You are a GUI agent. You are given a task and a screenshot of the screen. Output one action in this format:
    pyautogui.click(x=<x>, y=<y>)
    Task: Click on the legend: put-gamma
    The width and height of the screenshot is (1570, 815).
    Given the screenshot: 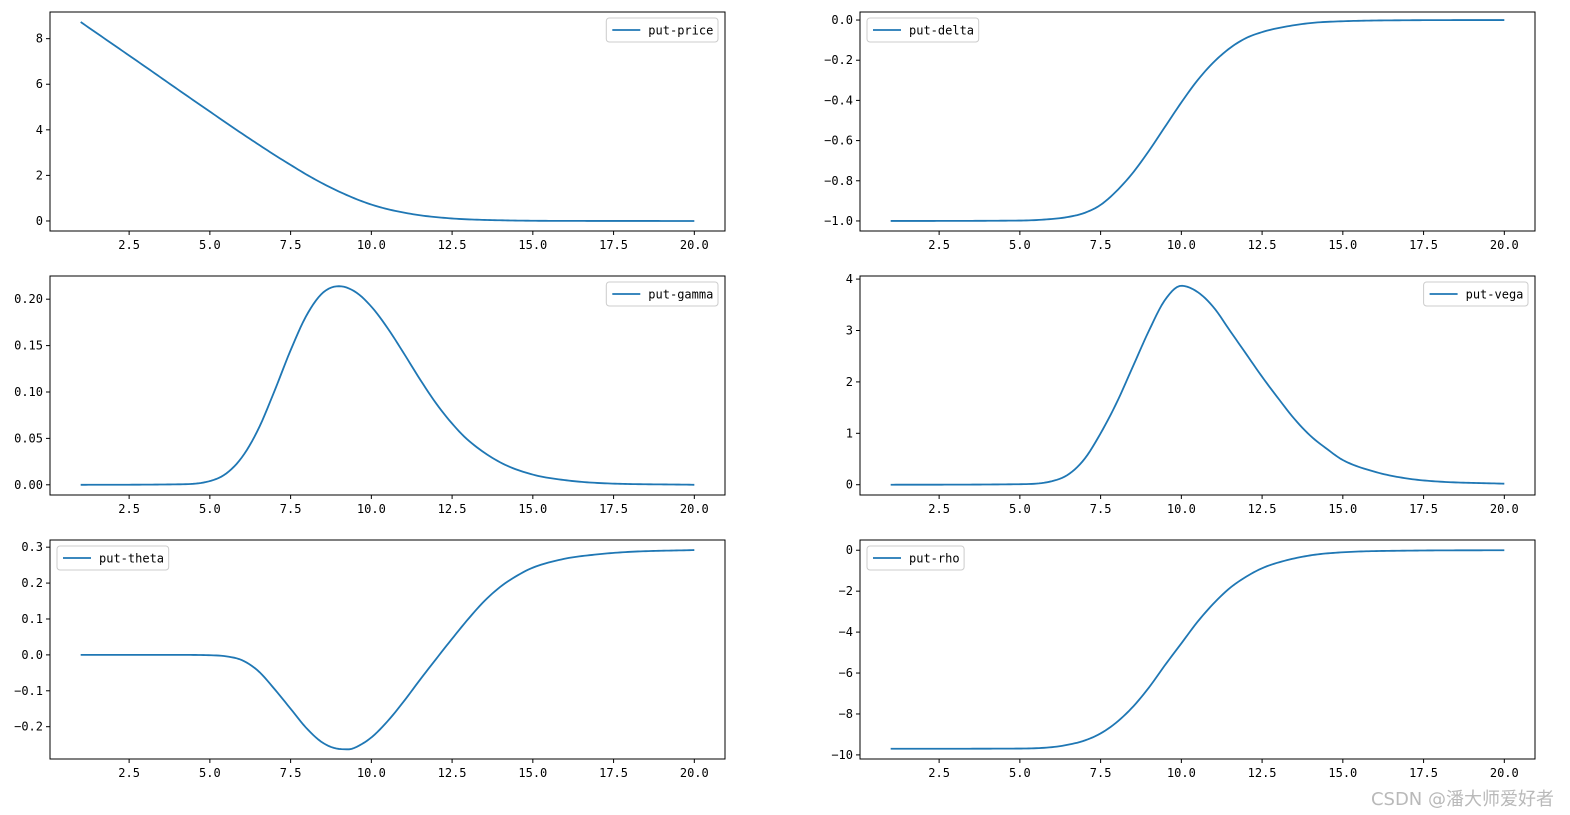 What is the action you would take?
    pyautogui.click(x=662, y=294)
    